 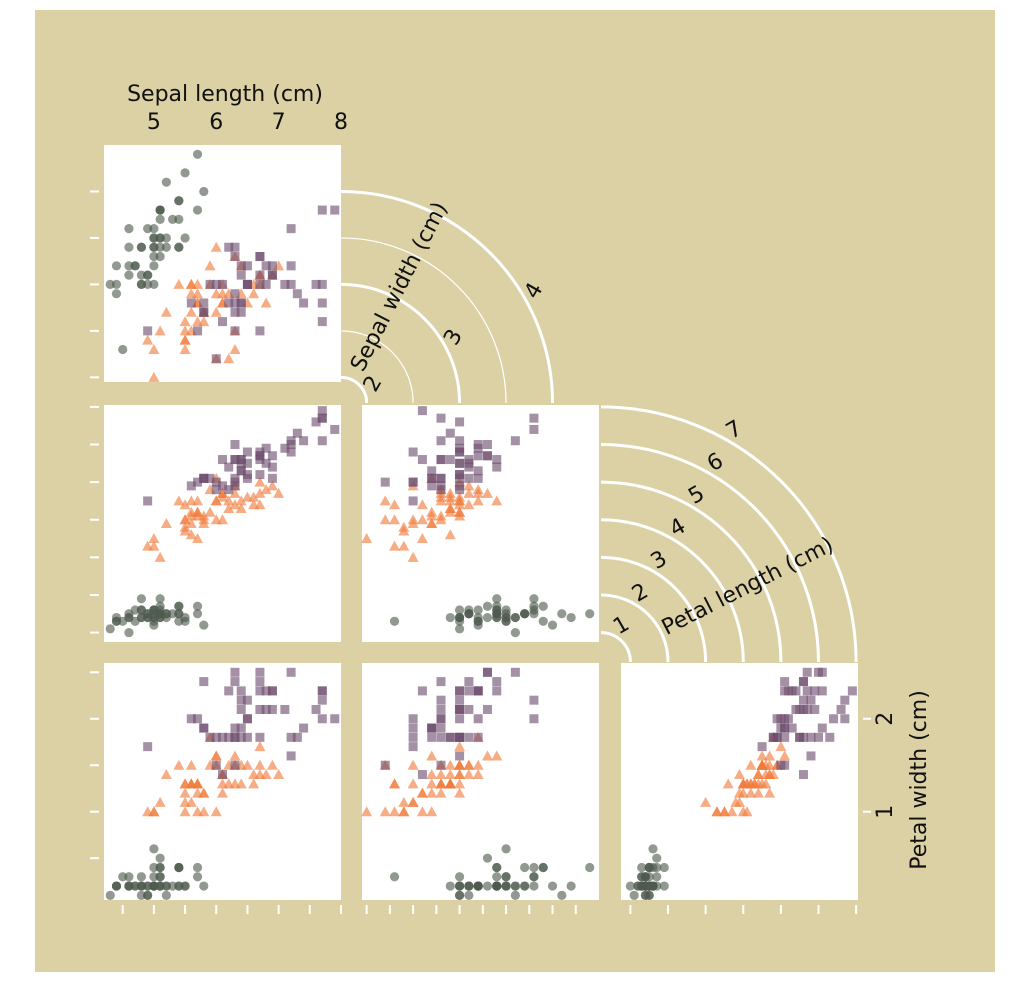 What do you see at coordinates (480, 781) in the screenshot?
I see `panel` at bounding box center [480, 781].